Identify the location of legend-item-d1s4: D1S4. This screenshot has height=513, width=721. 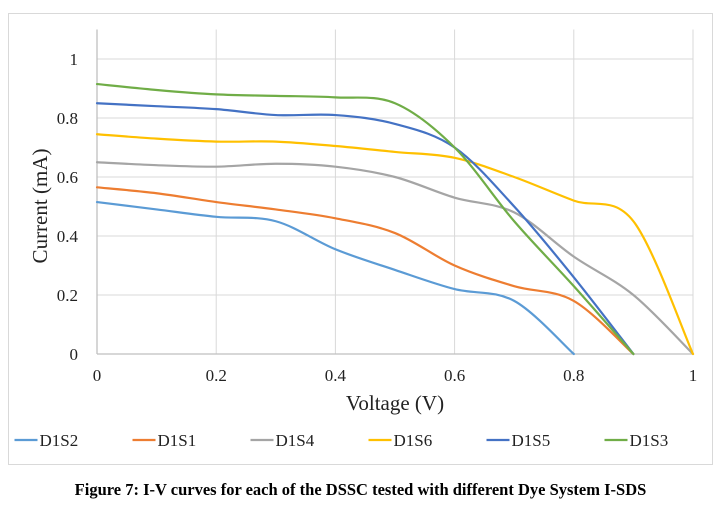
(282, 440).